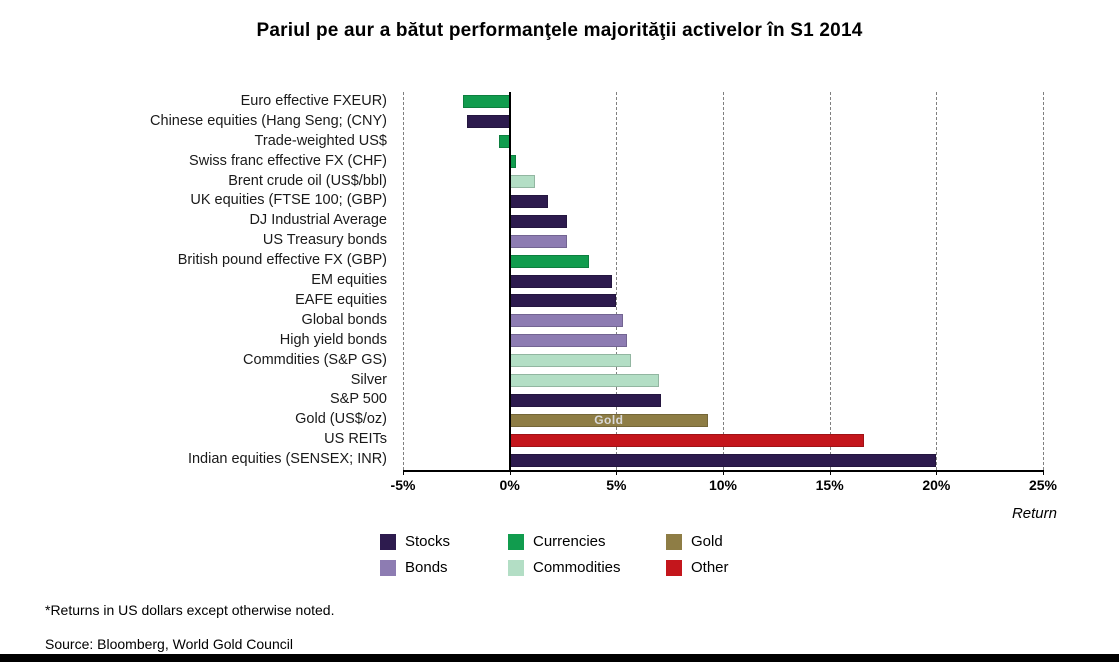 The height and width of the screenshot is (662, 1119). I want to click on legend-item-commodities: Commodities, so click(587, 567).